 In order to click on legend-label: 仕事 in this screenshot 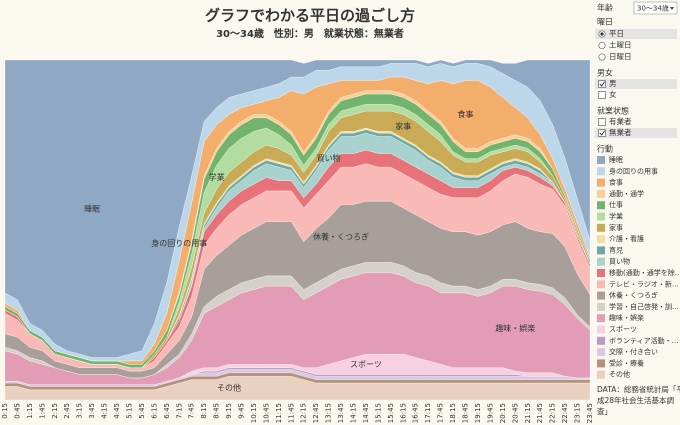, I will do `click(616, 204)`.